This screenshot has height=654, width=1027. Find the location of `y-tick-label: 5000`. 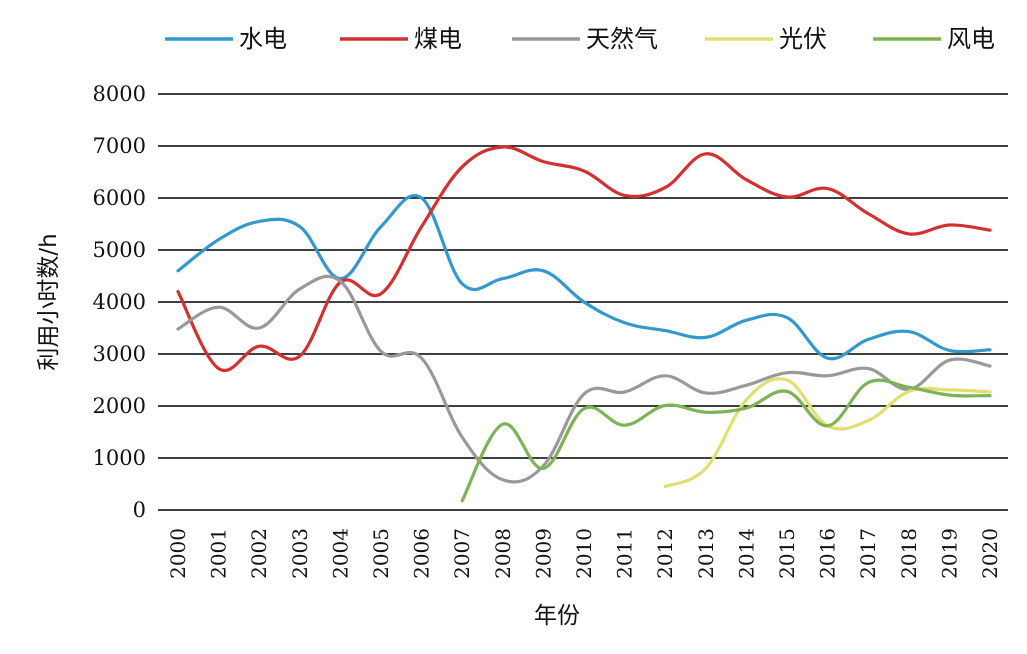

y-tick-label: 5000 is located at coordinates (119, 250).